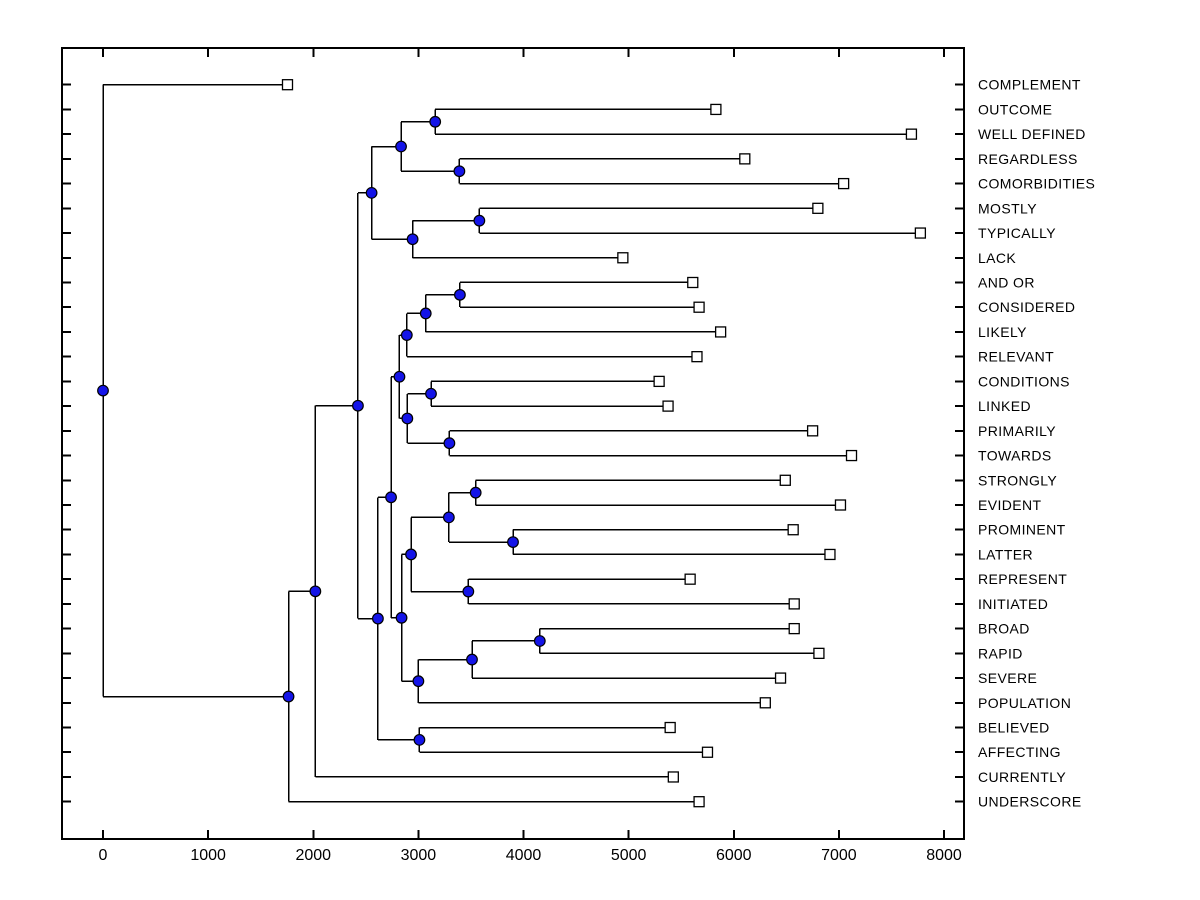 The height and width of the screenshot is (900, 1200). Describe the element at coordinates (1015, 109) in the screenshot. I see `leaf-label: OUTCOME` at that location.